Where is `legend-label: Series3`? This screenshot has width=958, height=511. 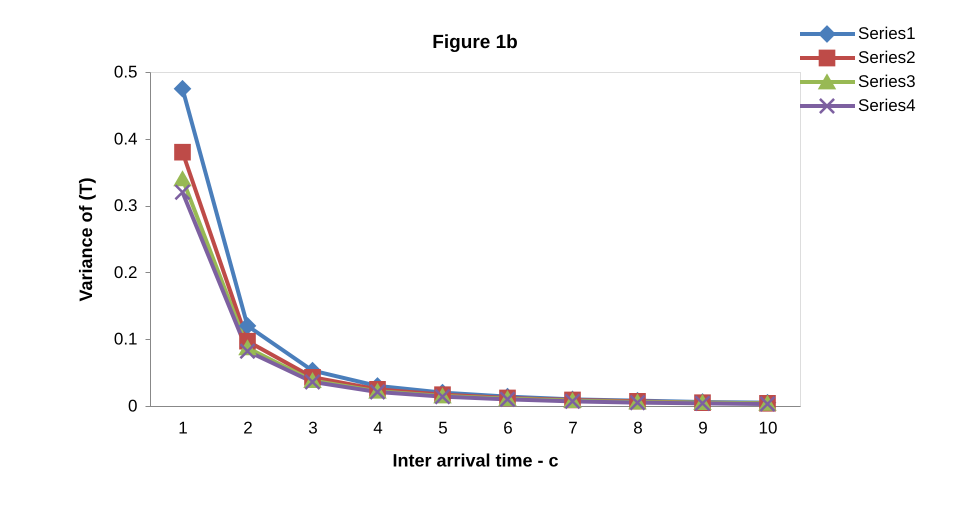
legend-label: Series3 is located at coordinates (887, 81).